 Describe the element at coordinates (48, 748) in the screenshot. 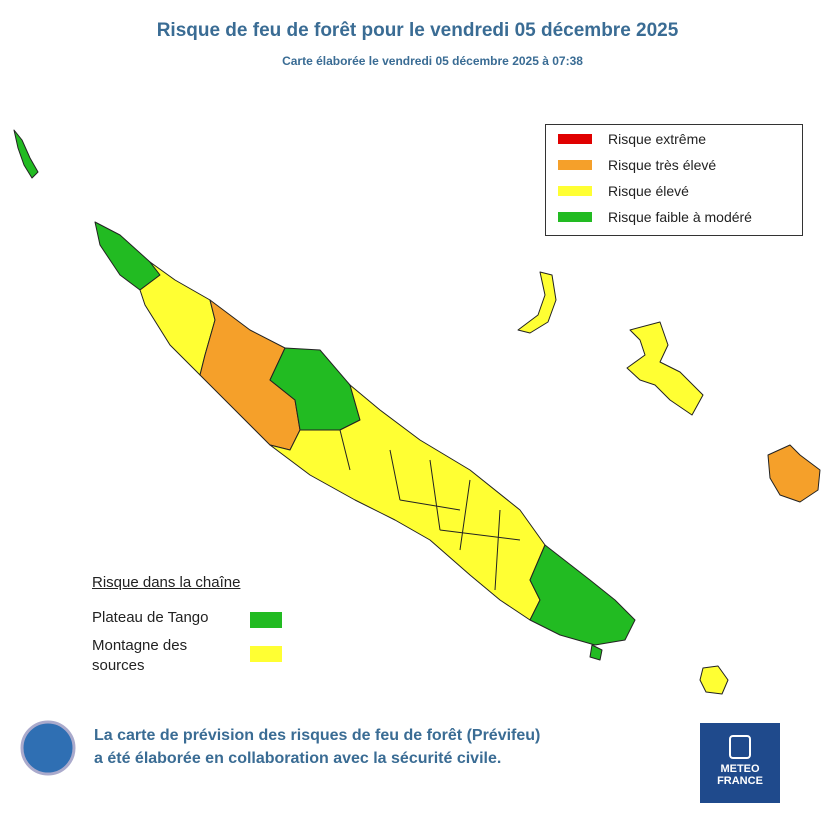

I see `securite-civile-logo` at that location.